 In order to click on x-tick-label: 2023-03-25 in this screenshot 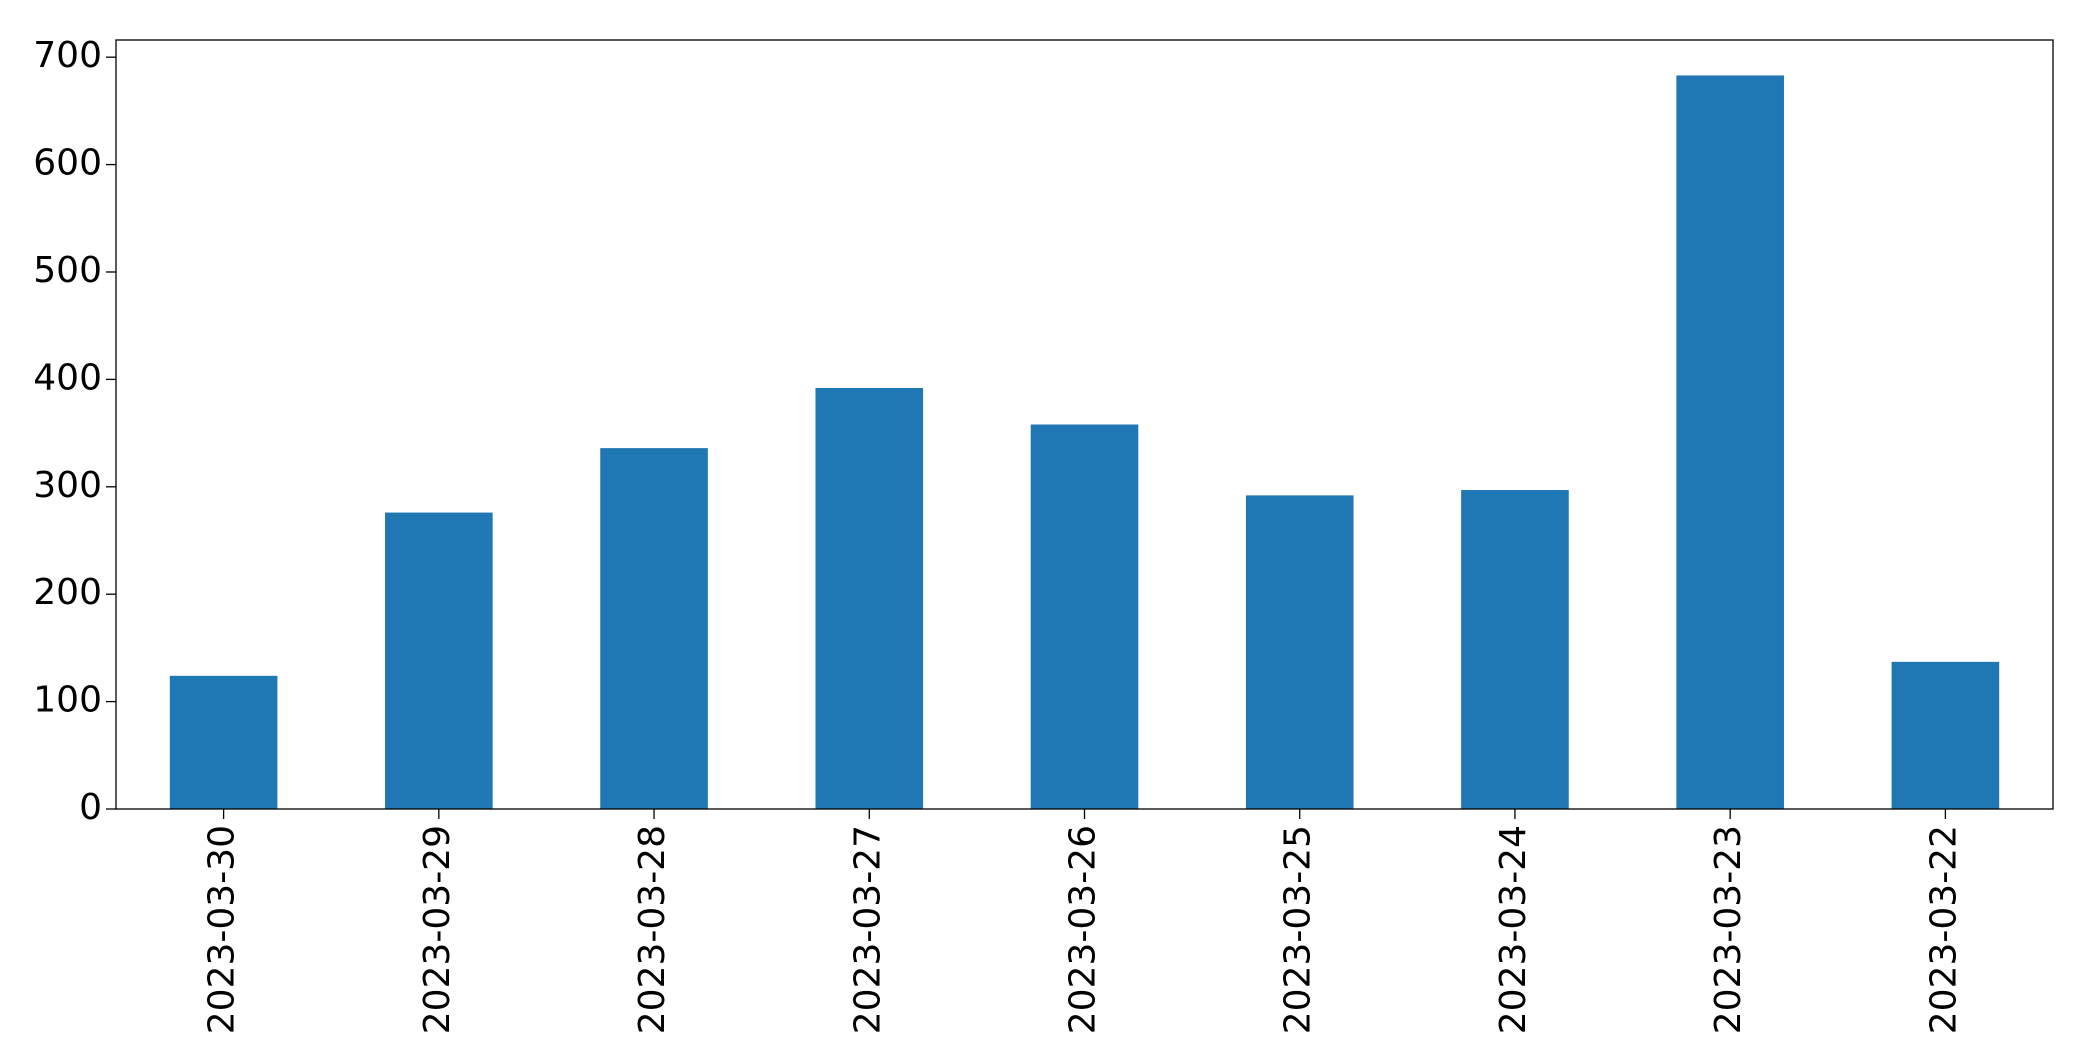, I will do `click(1298, 929)`.